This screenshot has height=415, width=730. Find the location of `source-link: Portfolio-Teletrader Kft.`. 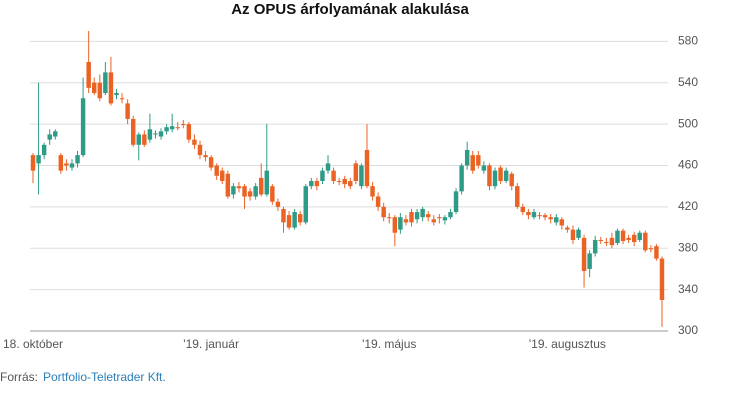

source-link: Portfolio-Teletrader Kft. is located at coordinates (104, 377).